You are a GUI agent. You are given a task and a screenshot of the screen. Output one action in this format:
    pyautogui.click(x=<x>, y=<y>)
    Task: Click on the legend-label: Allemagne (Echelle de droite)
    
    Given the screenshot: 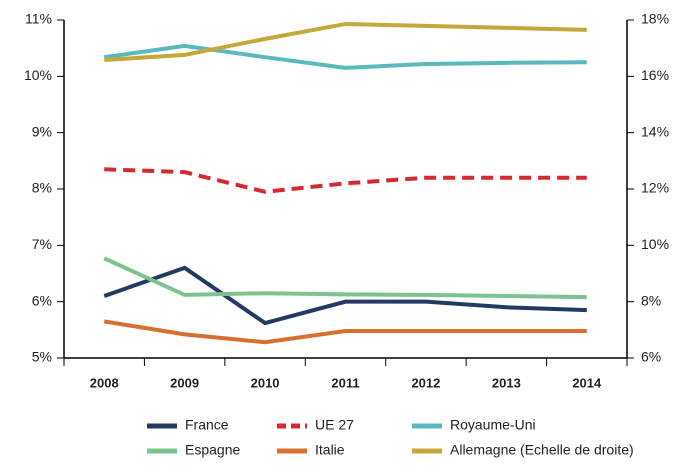 What is the action you would take?
    pyautogui.click(x=542, y=450)
    